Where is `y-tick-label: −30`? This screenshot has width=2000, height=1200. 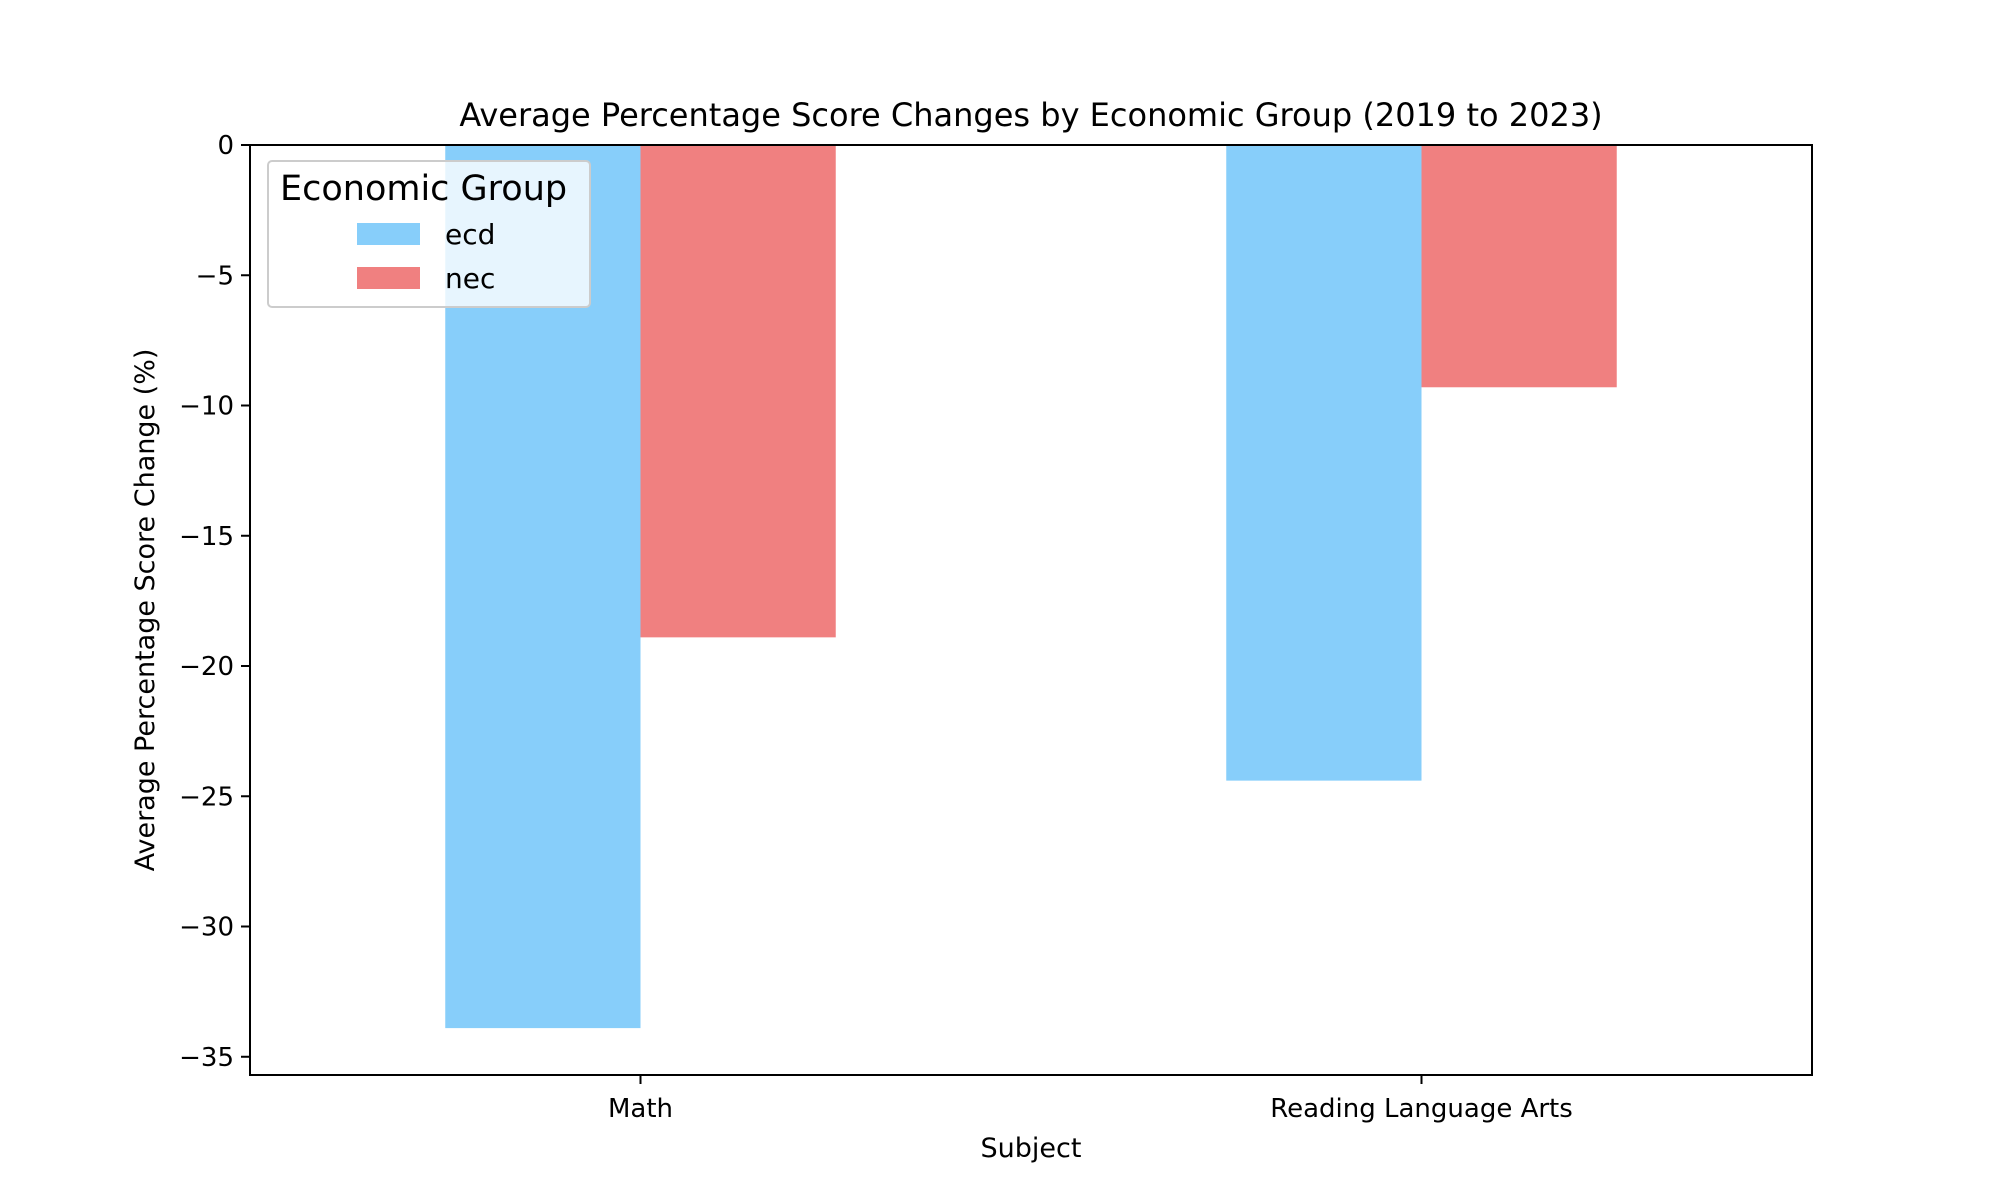
y-tick-label: −30 is located at coordinates (206, 928).